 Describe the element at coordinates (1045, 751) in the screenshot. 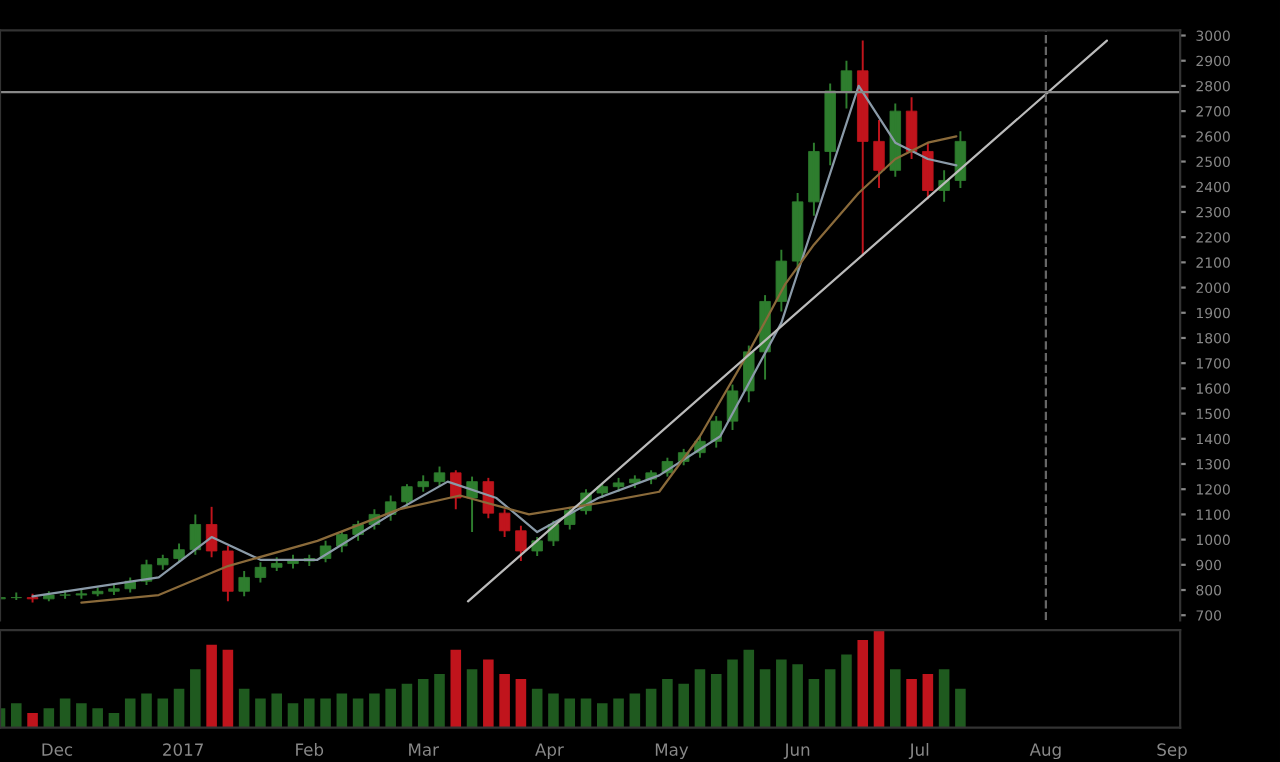

I see `x-tick-label: Aug` at that location.